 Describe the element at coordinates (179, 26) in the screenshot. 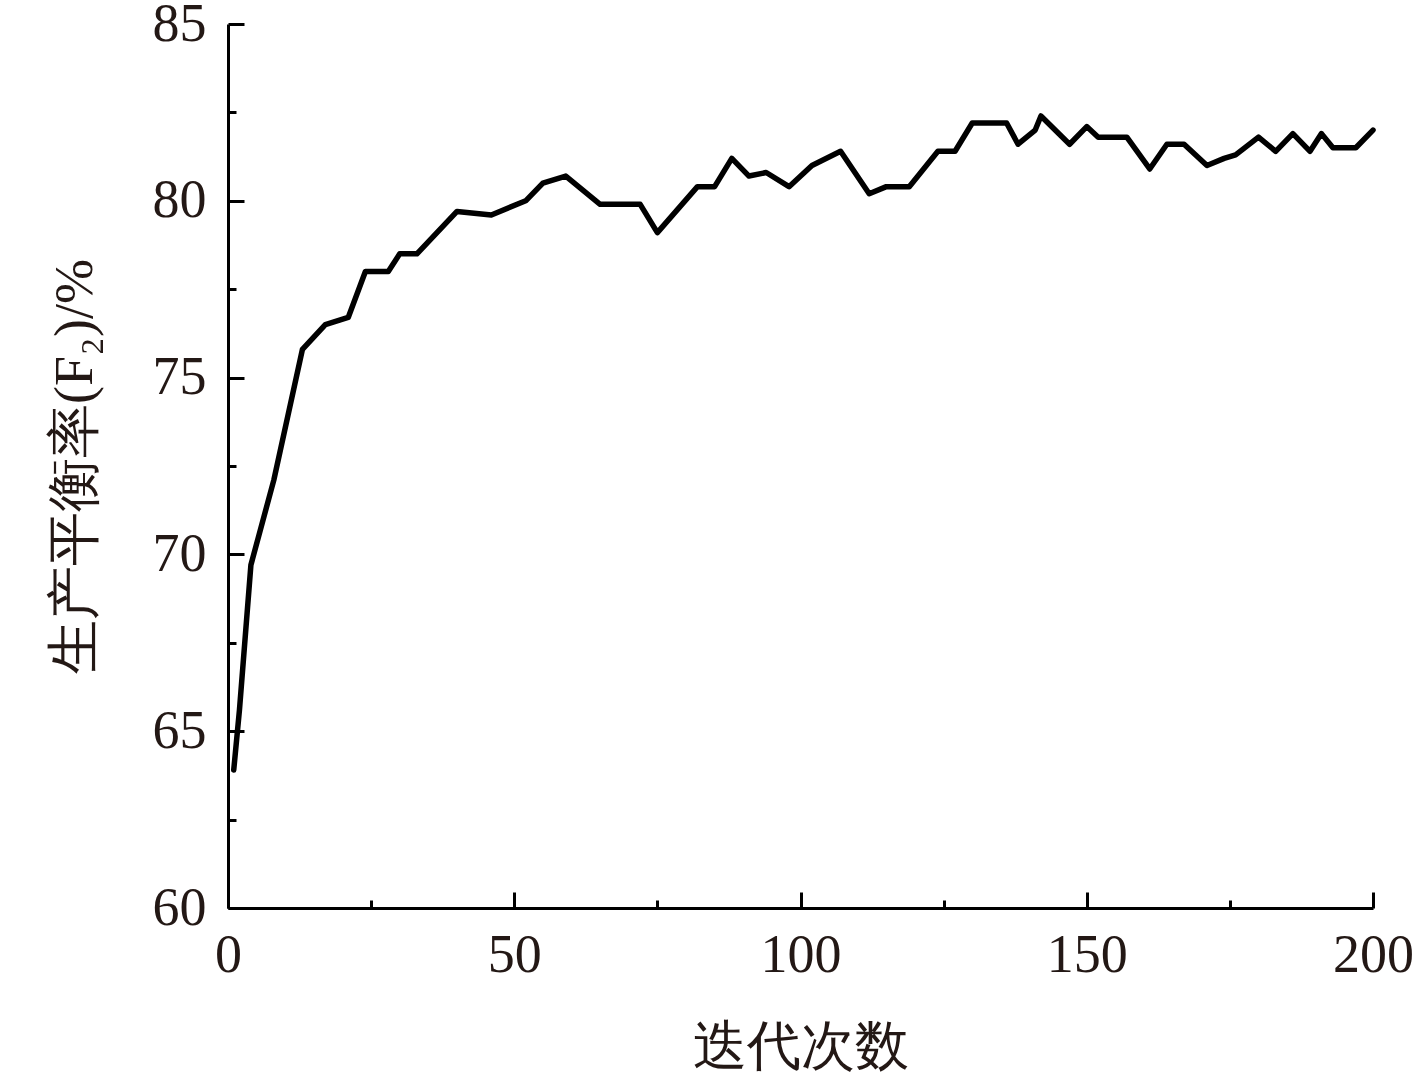

I see `y-tick-label: 85` at that location.